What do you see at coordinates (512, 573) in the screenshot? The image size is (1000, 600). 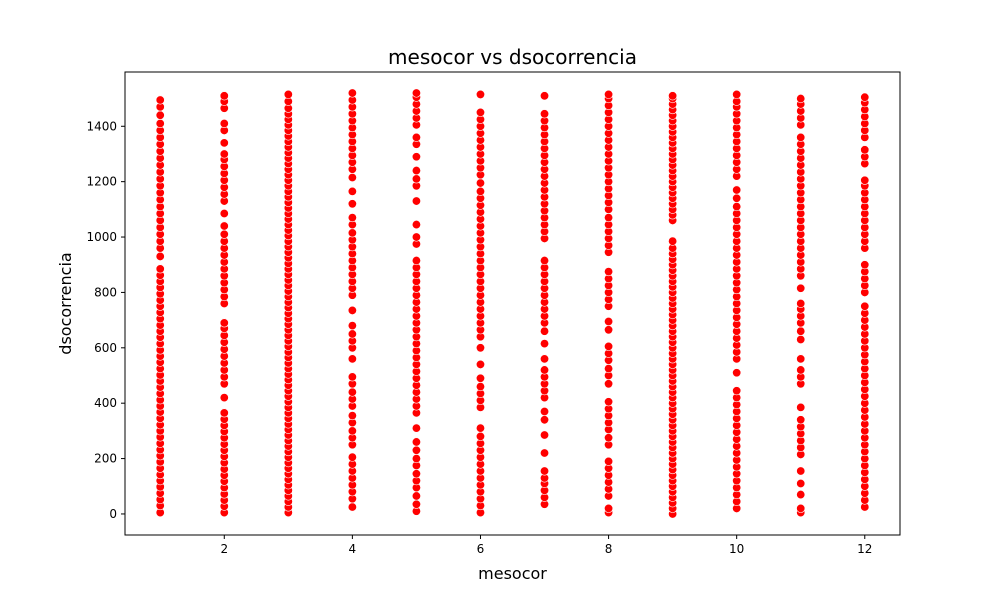 I see `x-axis-label: mesocor` at bounding box center [512, 573].